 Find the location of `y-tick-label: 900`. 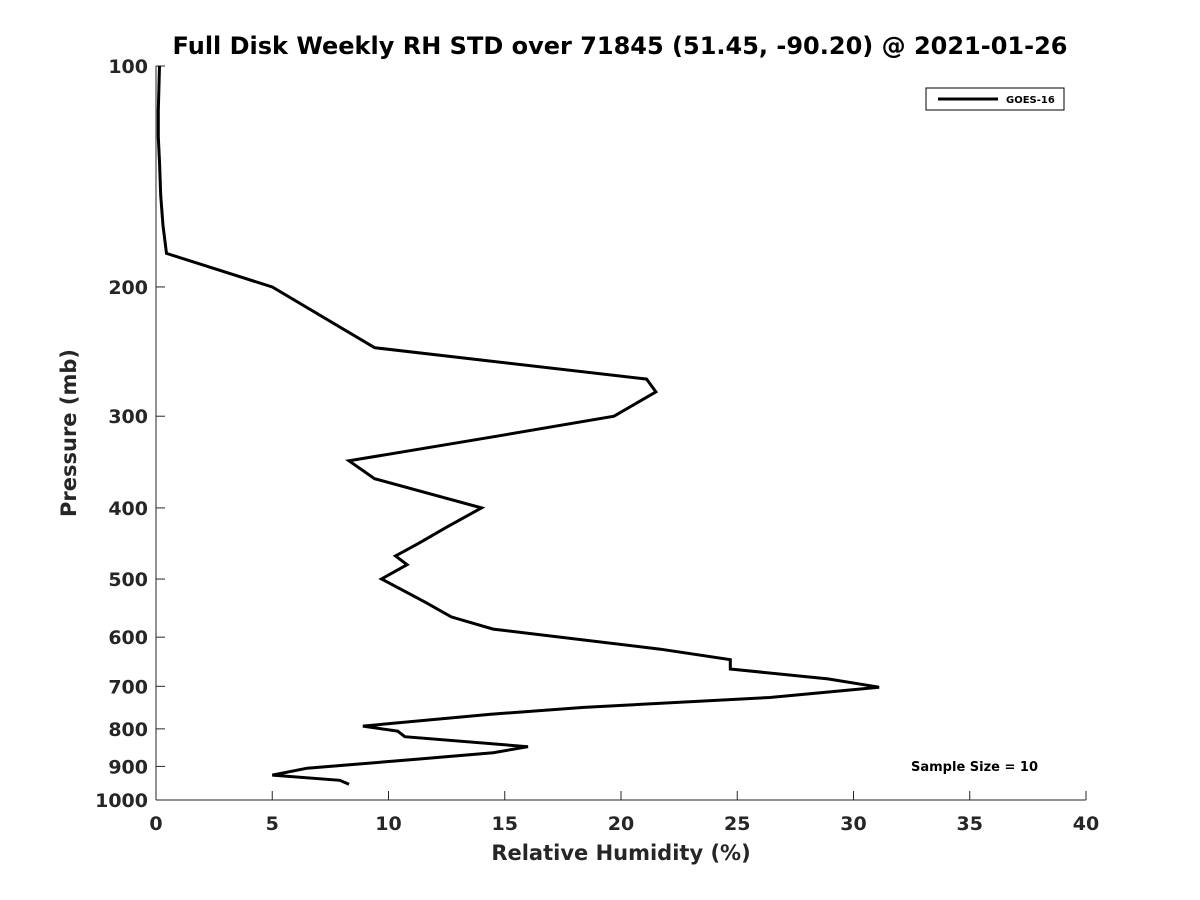

y-tick-label: 900 is located at coordinates (128, 767).